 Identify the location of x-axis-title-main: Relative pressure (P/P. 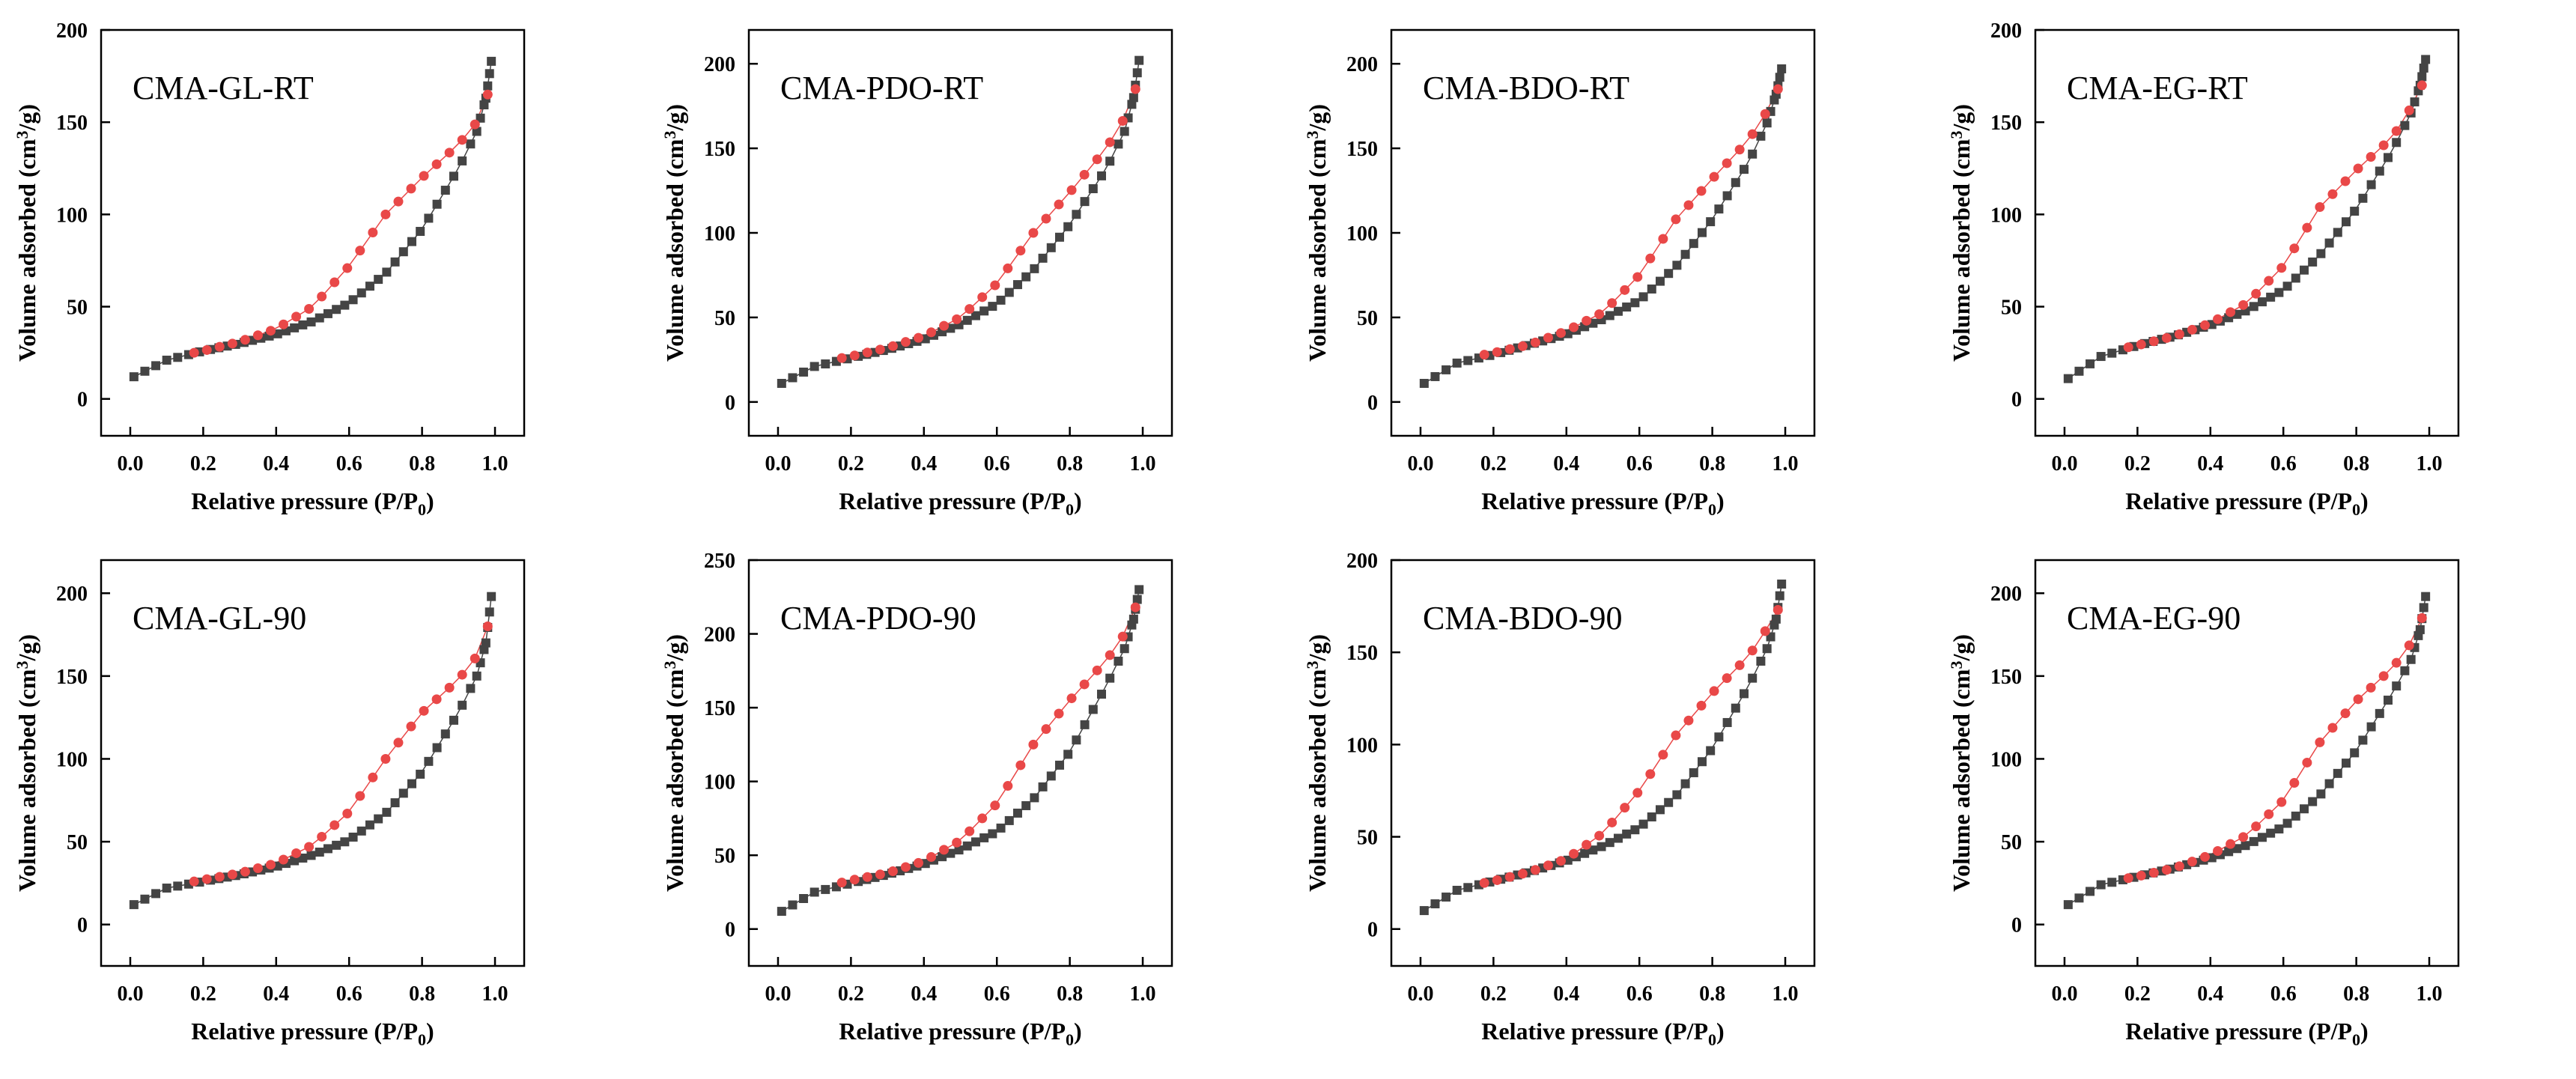
(304, 1032).